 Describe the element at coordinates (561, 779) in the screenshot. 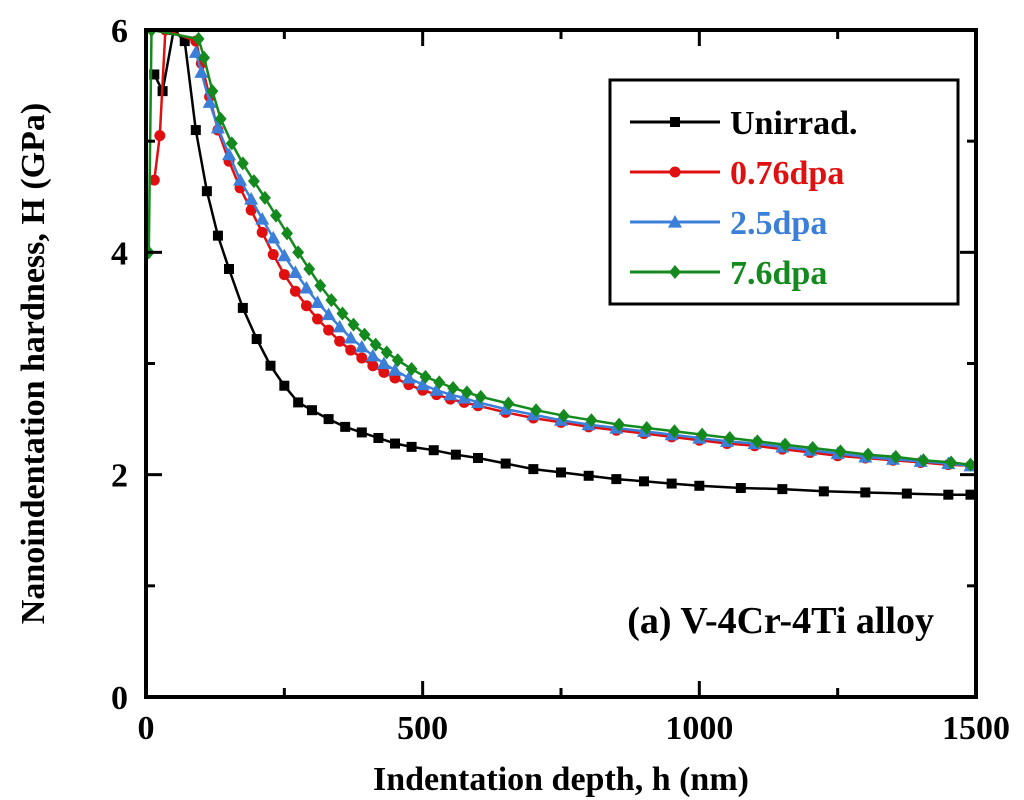

I see `x-axis-title: Indentation depth, h (nm)` at that location.